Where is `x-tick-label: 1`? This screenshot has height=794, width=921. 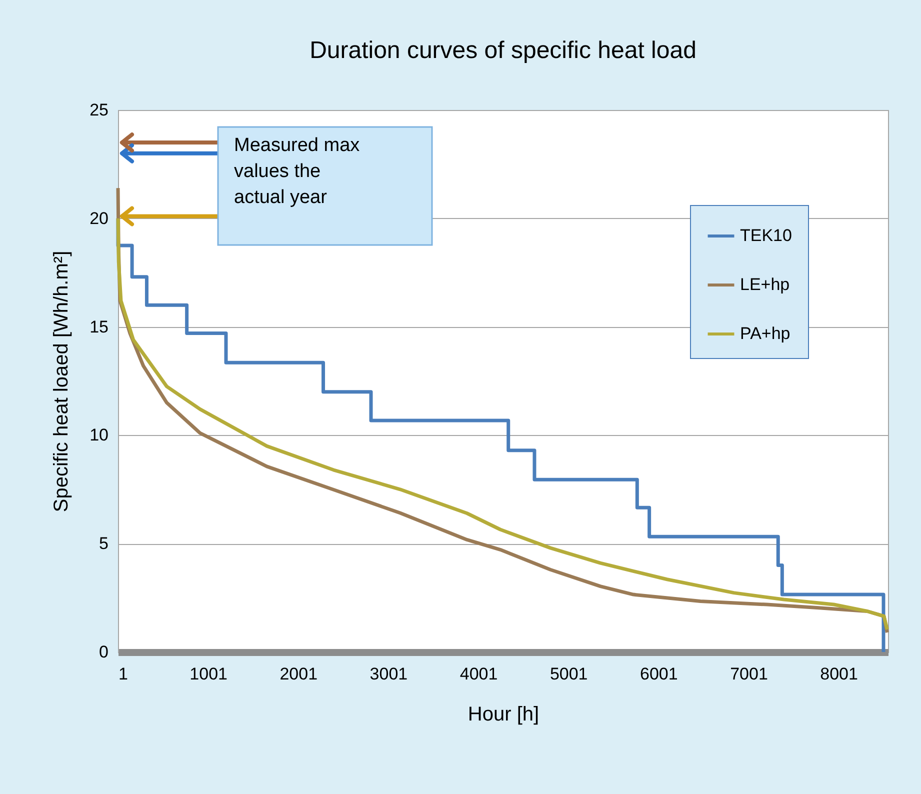 x-tick-label: 1 is located at coordinates (123, 674).